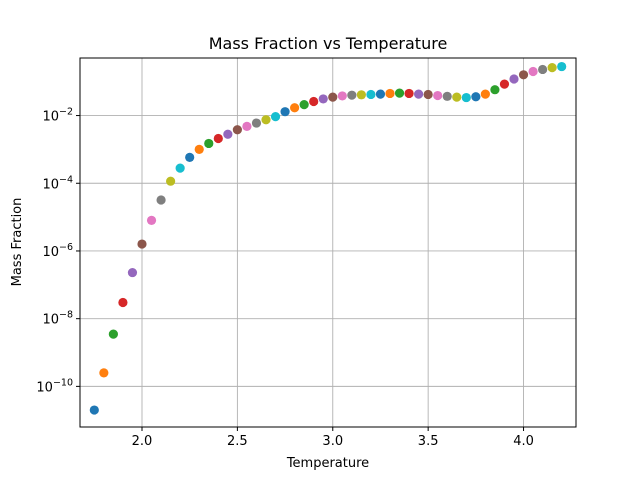 The image size is (640, 480). Describe the element at coordinates (237, 441) in the screenshot. I see `x-tick-label: 2.5` at that location.